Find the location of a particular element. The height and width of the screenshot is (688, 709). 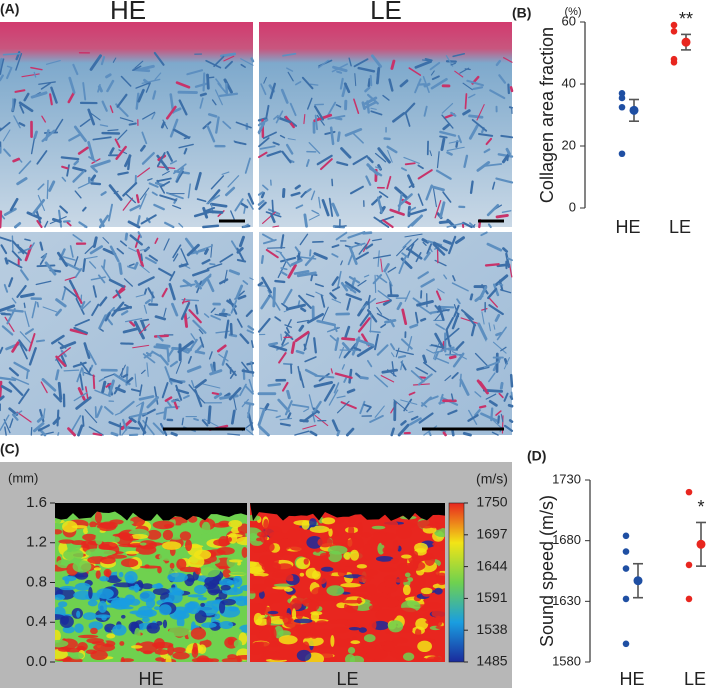

x-category-label: HE is located at coordinates (150, 678).